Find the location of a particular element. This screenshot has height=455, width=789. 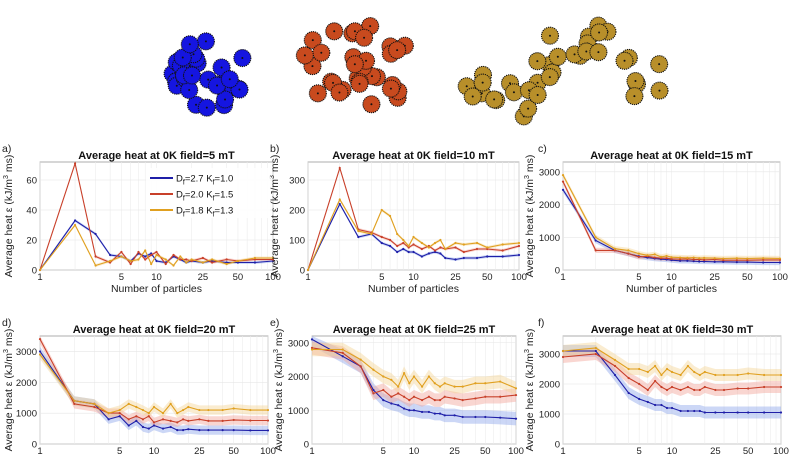

legend: Df=2.7 Kf=1.0 Df=2.0 Kf=1.5 Df=1.8 Kf=1.3 is located at coordinates (208, 193).